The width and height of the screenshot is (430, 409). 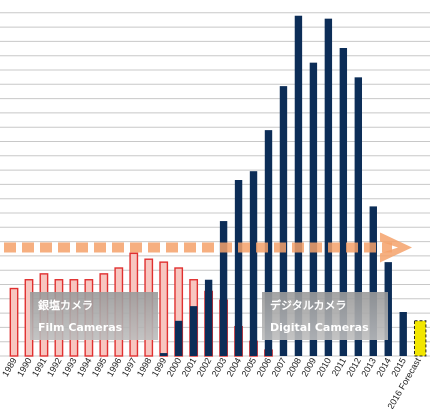 What do you see at coordinates (313, 209) in the screenshot?
I see `digital-bar-2009` at bounding box center [313, 209].